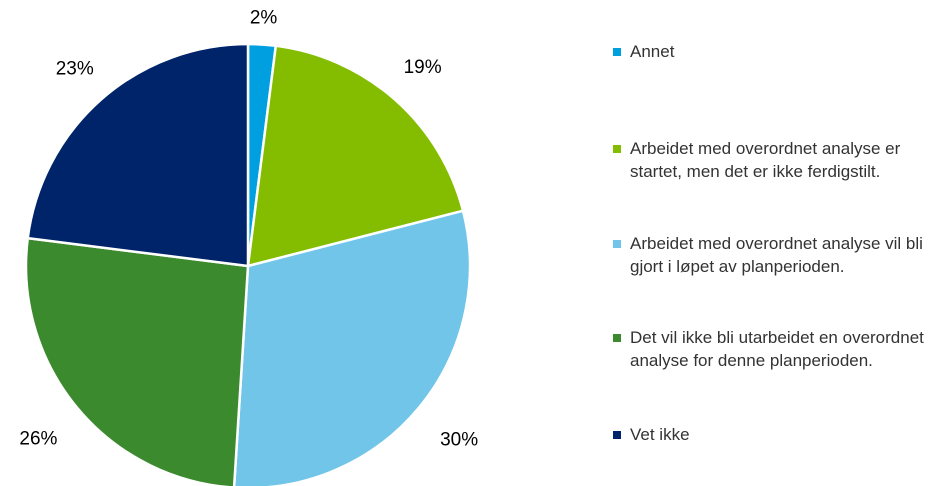 Image resolution: width=948 pixels, height=486 pixels. Describe the element at coordinates (38, 438) in the screenshot. I see `data-label: 26%` at that location.